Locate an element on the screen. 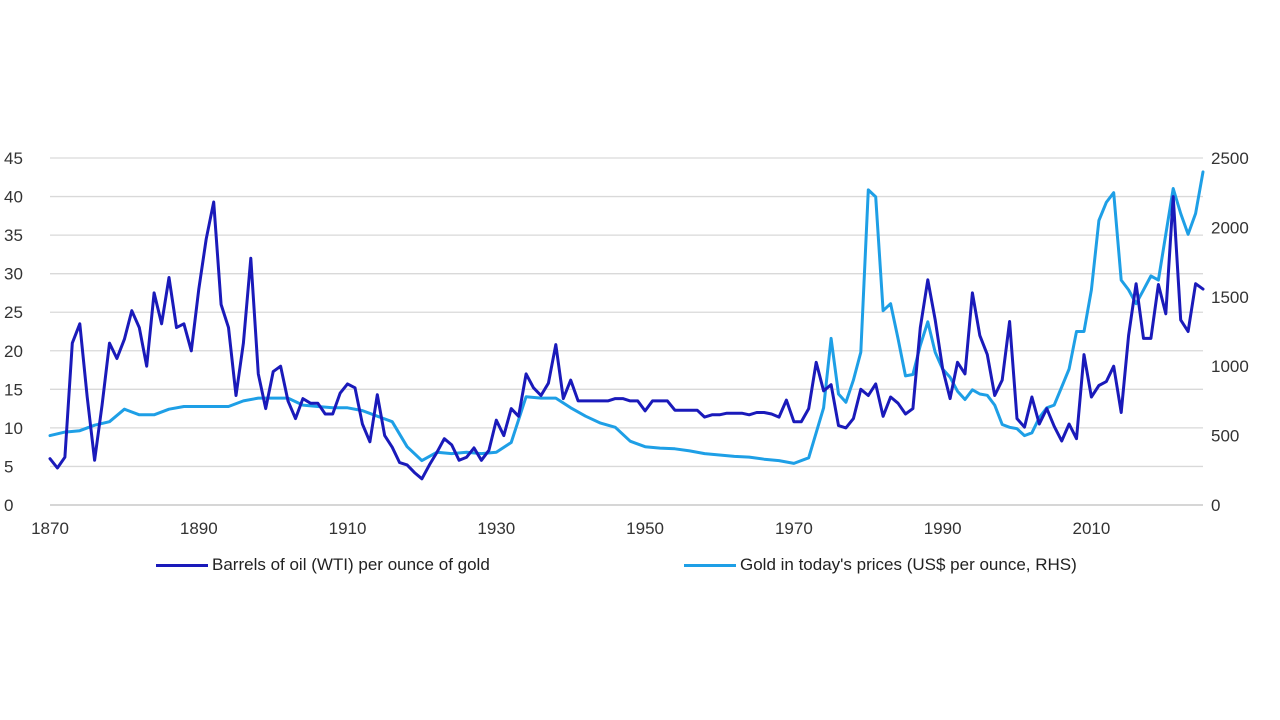  right-tick-label: 2500 is located at coordinates (1230, 158).